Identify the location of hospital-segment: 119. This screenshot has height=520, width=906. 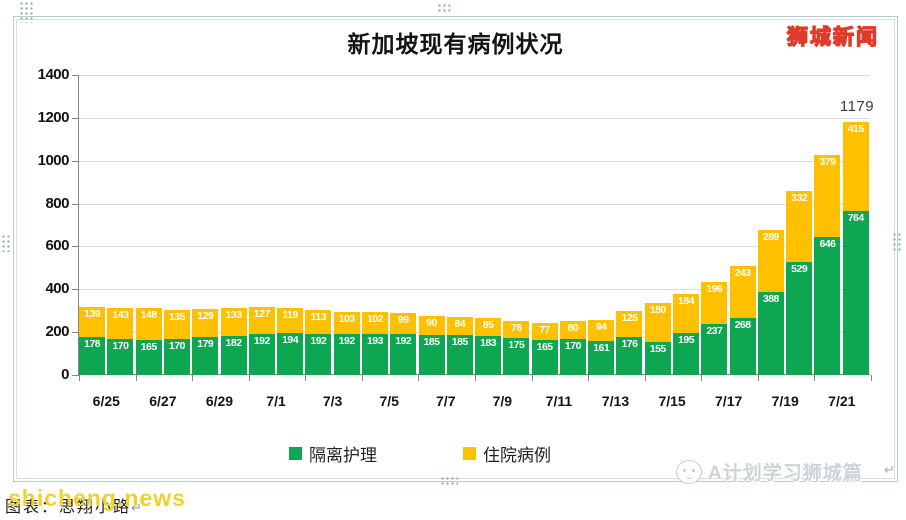
(290, 320).